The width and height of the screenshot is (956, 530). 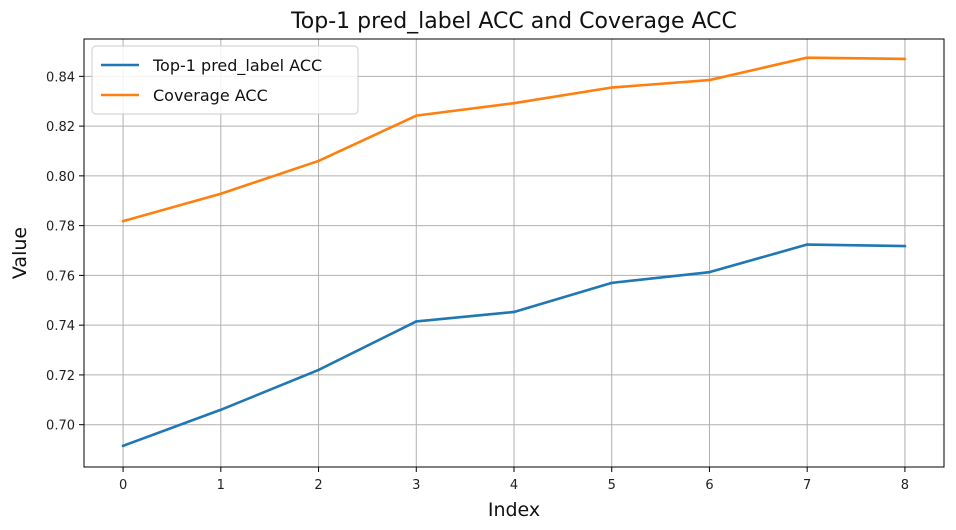 I want to click on y-axis-title: Value, so click(x=20, y=253).